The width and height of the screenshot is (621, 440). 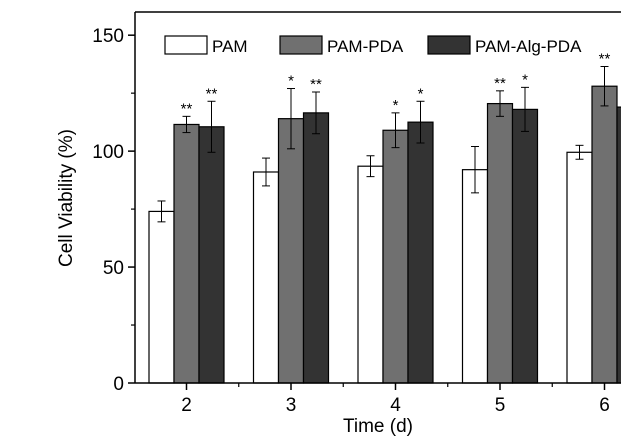 What do you see at coordinates (108, 36) in the screenshot?
I see `y-tick-label: 150` at bounding box center [108, 36].